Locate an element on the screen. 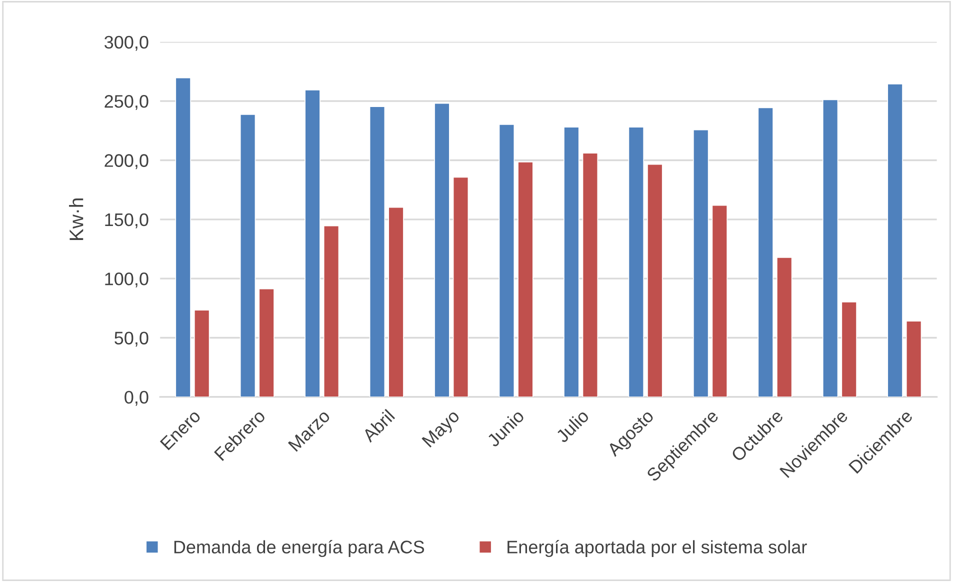 The width and height of the screenshot is (953, 582). legend-label: Demanda de energía para ACS is located at coordinates (299, 549).